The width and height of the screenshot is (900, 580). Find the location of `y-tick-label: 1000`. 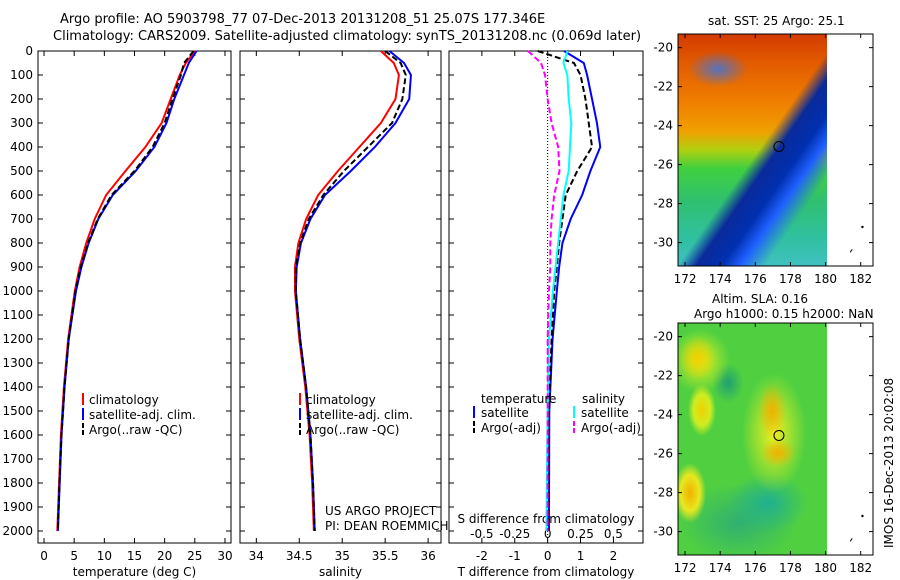

y-tick-label: 1000 is located at coordinates (17, 291).